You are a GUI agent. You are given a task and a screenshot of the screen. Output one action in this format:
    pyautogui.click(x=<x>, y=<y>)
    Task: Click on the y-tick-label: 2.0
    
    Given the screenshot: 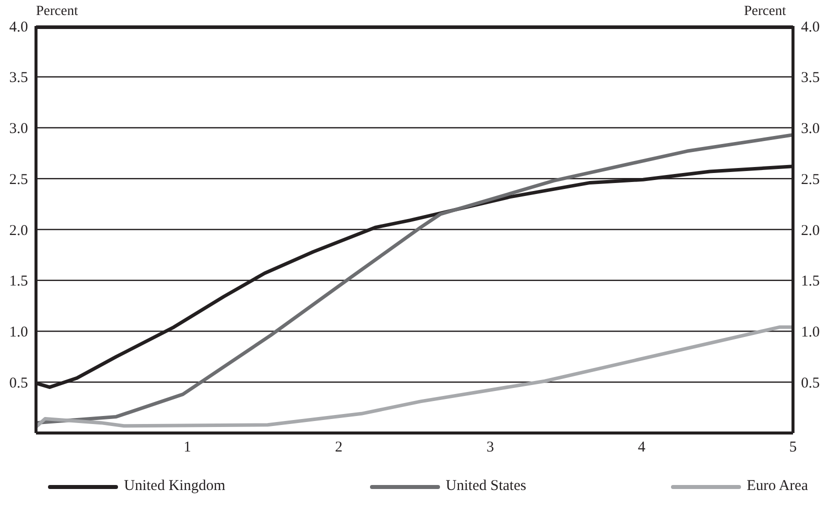 What is the action you would take?
    pyautogui.click(x=18, y=230)
    